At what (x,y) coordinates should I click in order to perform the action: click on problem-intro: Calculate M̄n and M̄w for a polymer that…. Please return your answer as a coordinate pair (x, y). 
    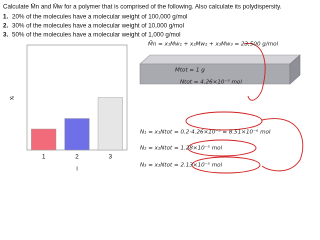
    Looking at the image, I should click on (142, 7).